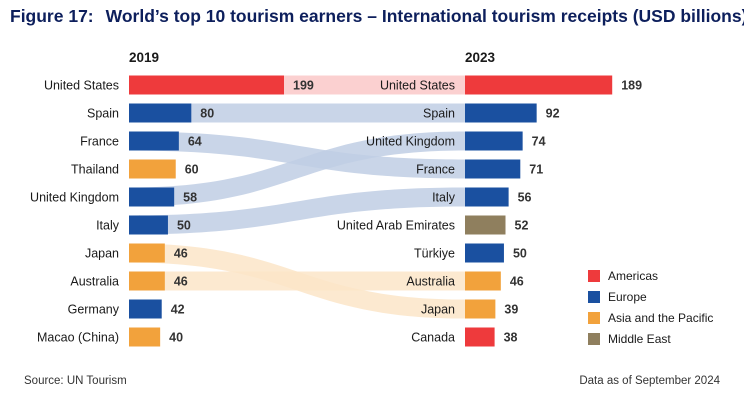 This screenshot has width=744, height=403. I want to click on value-label: 60, so click(192, 170).